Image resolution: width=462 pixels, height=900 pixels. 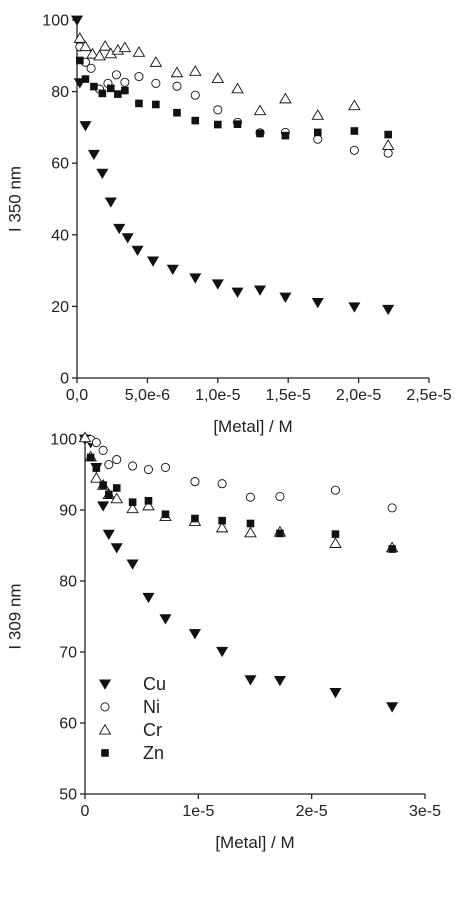 I want to click on legend-label-ni: Ni, so click(x=151, y=707).